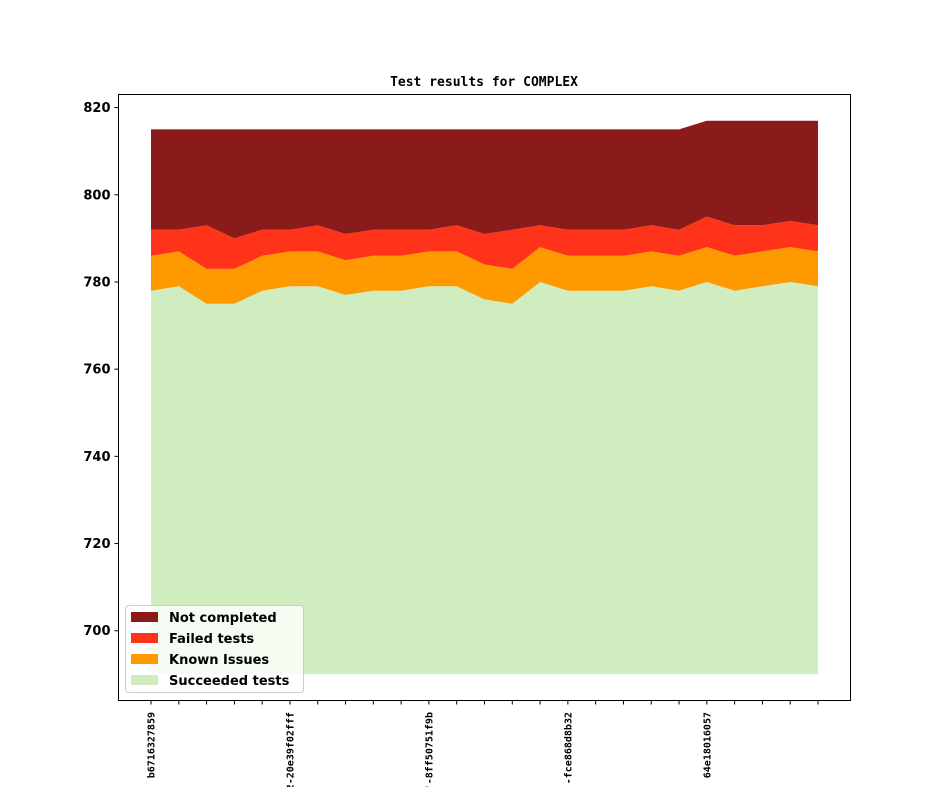 This screenshot has width=944, height=787. Describe the element at coordinates (484, 242) in the screenshot. I see `area-failed-tests` at that location.